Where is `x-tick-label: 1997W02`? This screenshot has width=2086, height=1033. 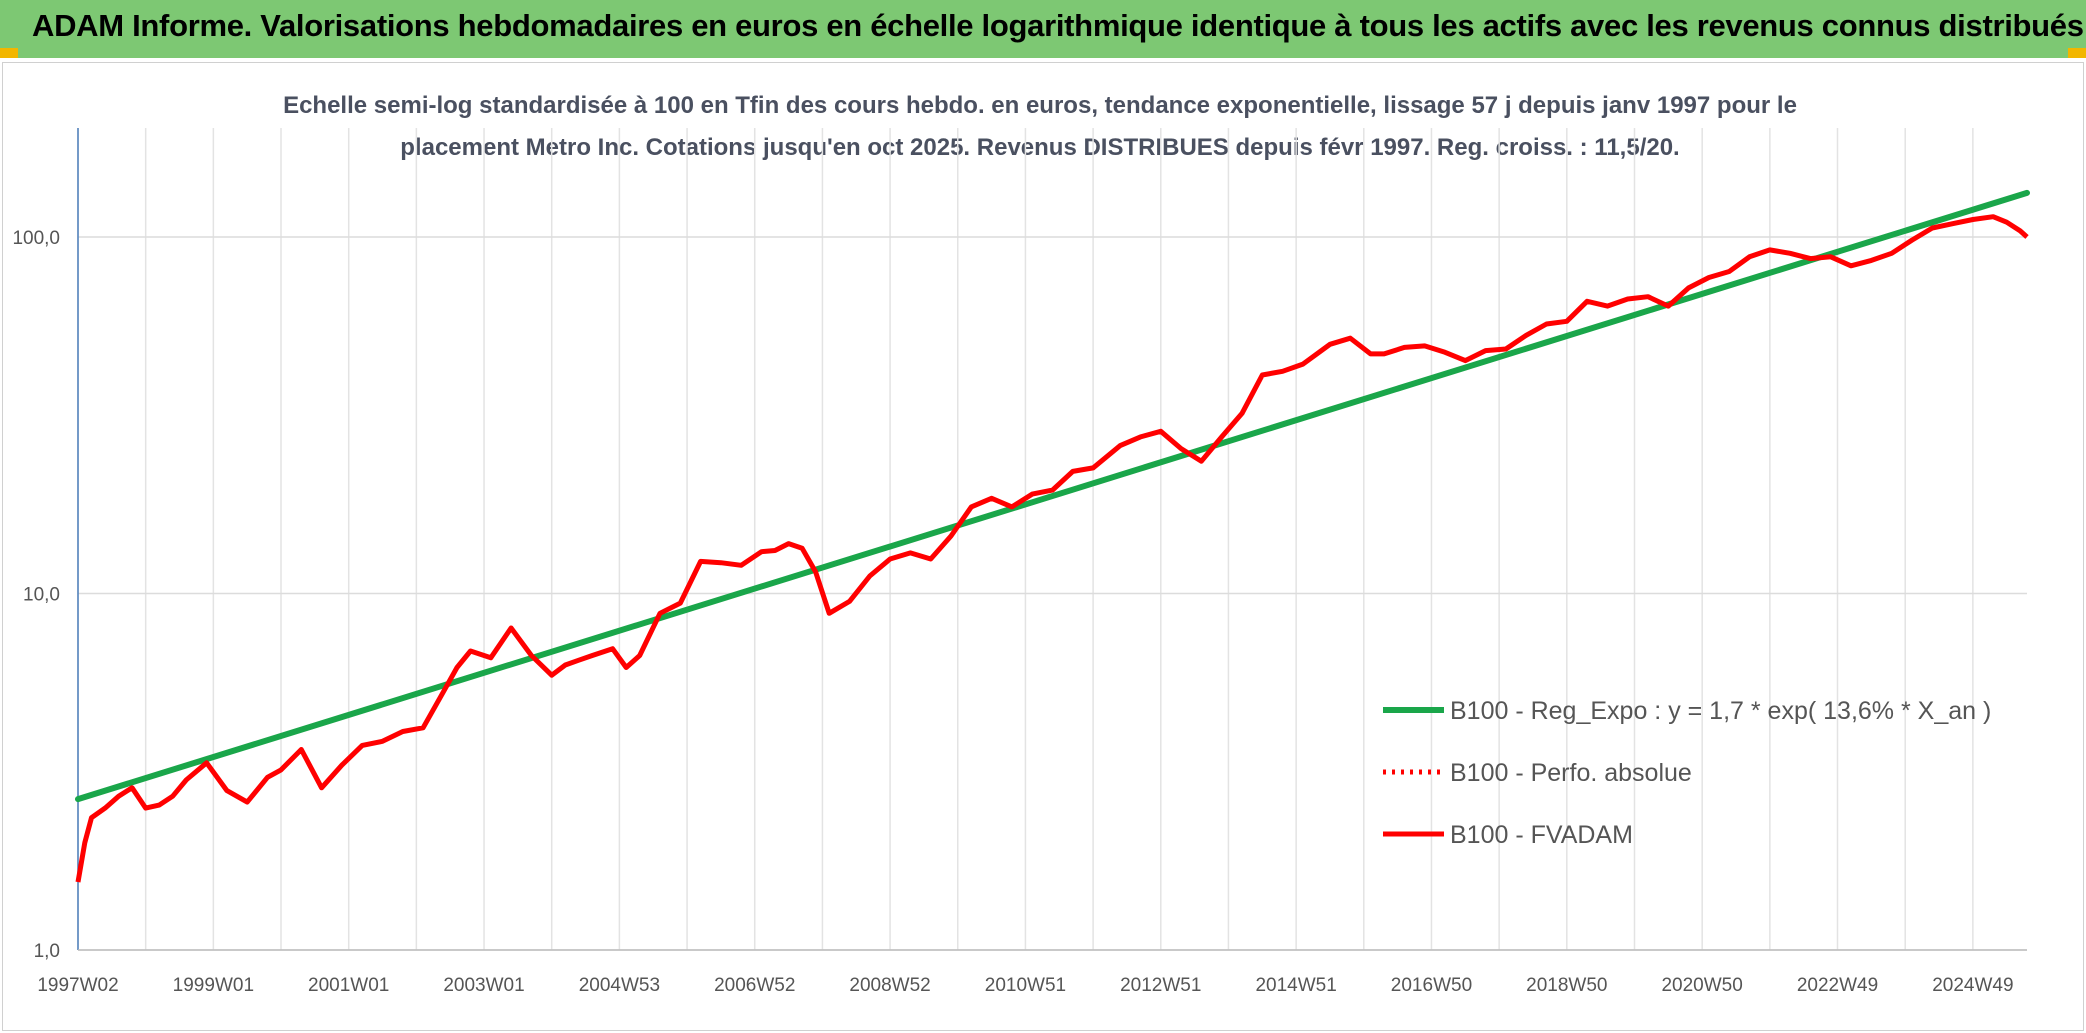 x-tick-label: 1997W02 is located at coordinates (77, 985).